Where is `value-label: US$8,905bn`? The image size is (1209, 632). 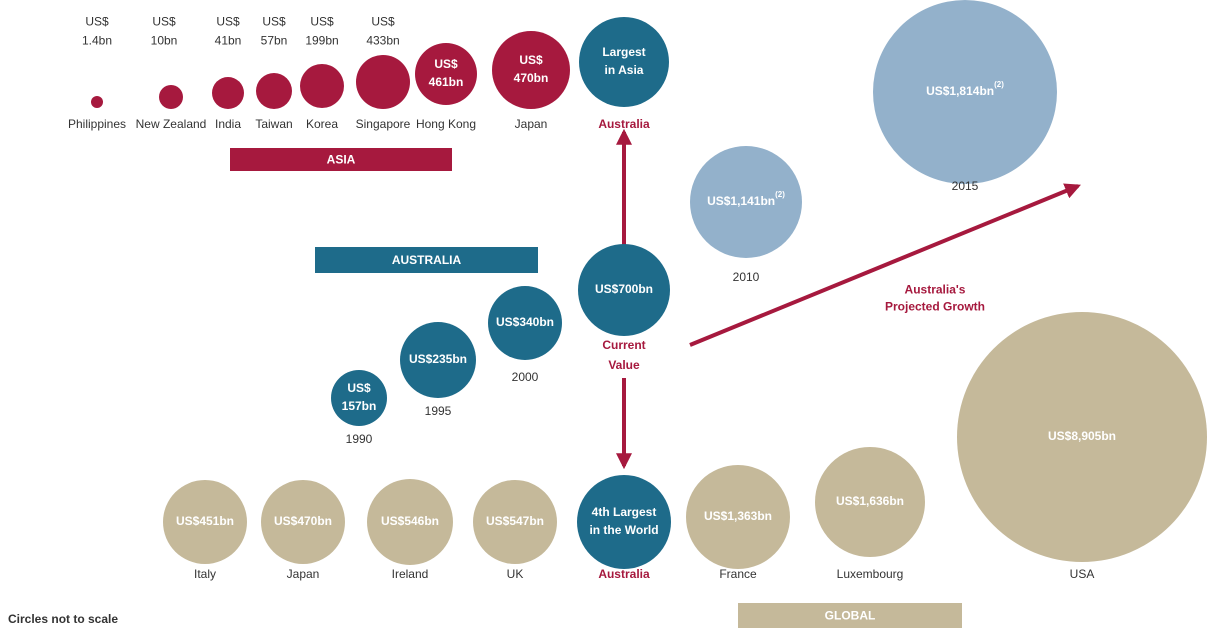
value-label: US$8,905bn is located at coordinates (1082, 436).